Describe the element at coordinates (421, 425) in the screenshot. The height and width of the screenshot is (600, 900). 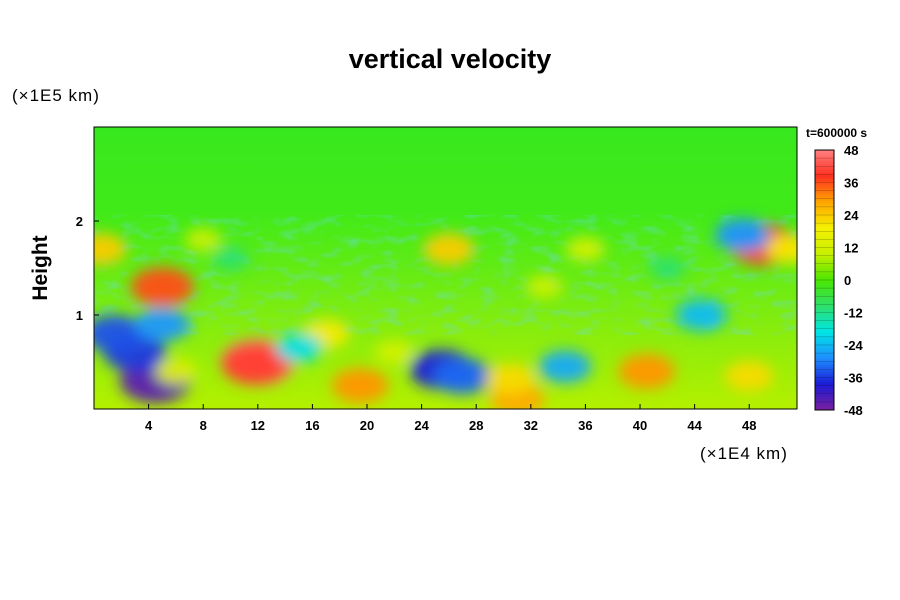
I see `x-tick-label-5: 24` at that location.